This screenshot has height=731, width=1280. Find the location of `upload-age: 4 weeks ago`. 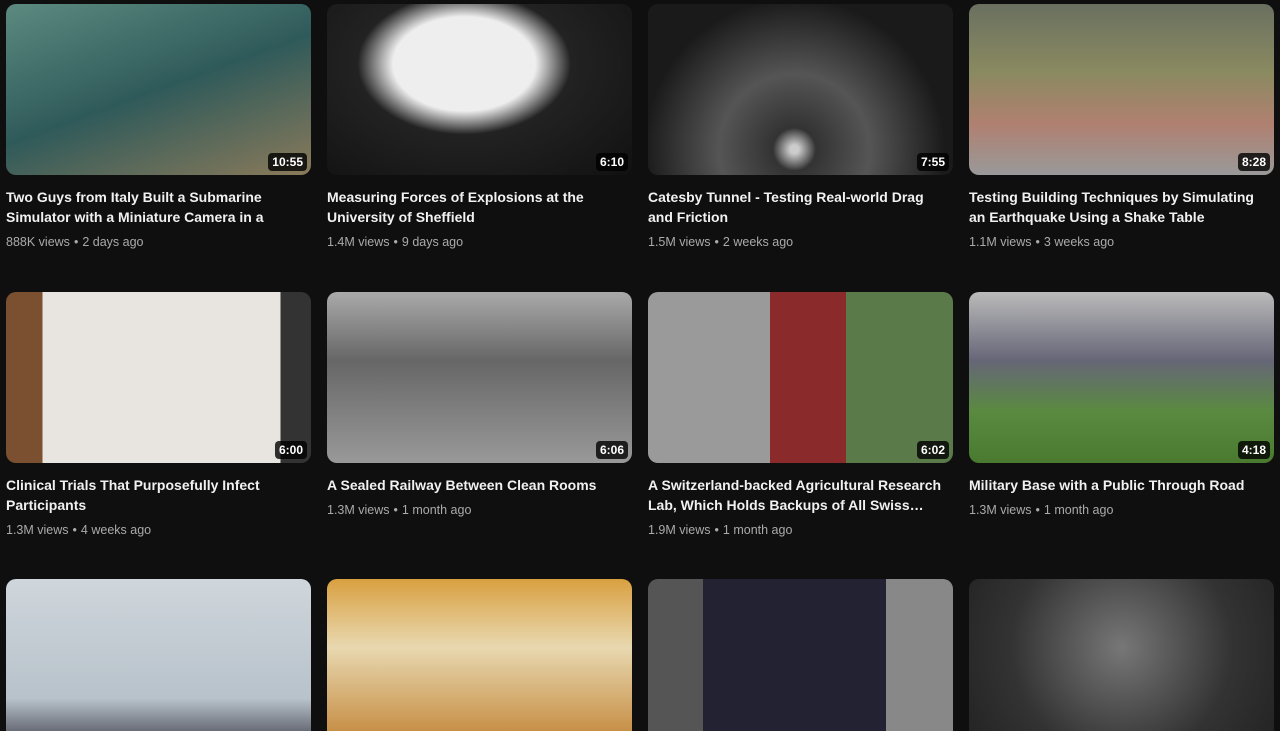

upload-age: 4 weeks ago is located at coordinates (116, 530).